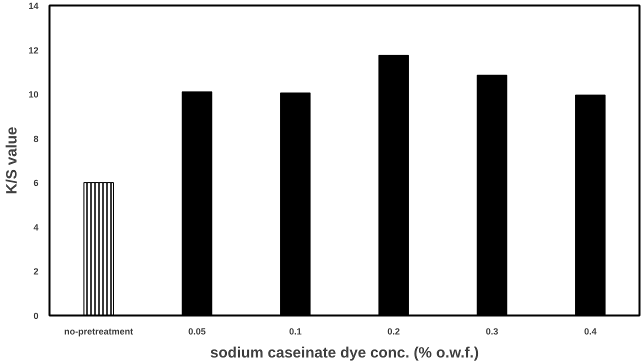 The width and height of the screenshot is (644, 364). Describe the element at coordinates (492, 331) in the screenshot. I see `x-tick-label: 0.3` at that location.